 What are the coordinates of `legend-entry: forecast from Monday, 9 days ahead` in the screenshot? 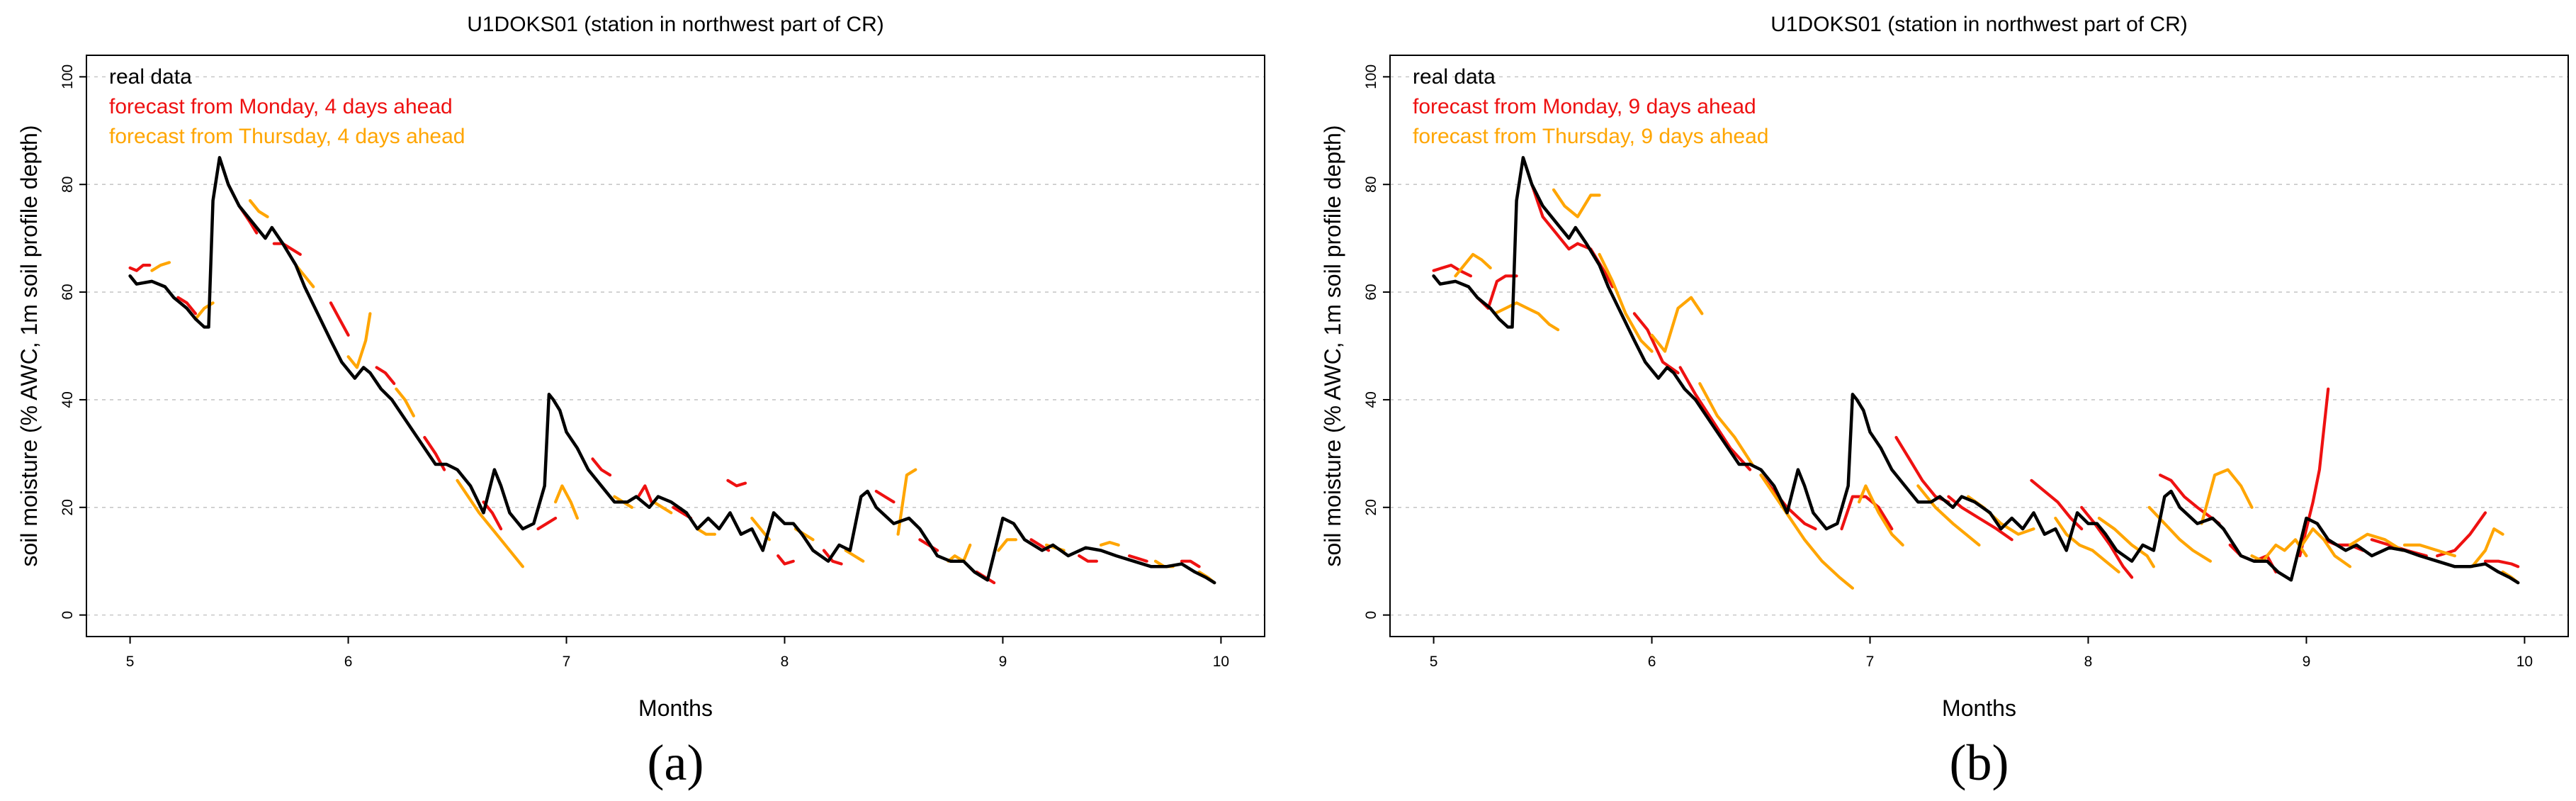 It's located at (1584, 106).